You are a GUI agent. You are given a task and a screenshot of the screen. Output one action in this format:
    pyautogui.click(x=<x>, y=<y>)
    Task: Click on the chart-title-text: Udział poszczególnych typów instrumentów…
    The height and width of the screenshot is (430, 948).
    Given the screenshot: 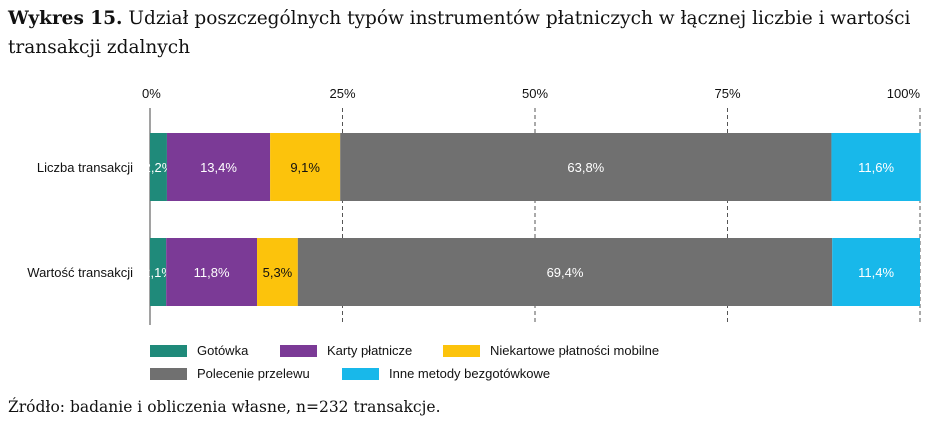 What is the action you would take?
    pyautogui.click(x=459, y=33)
    